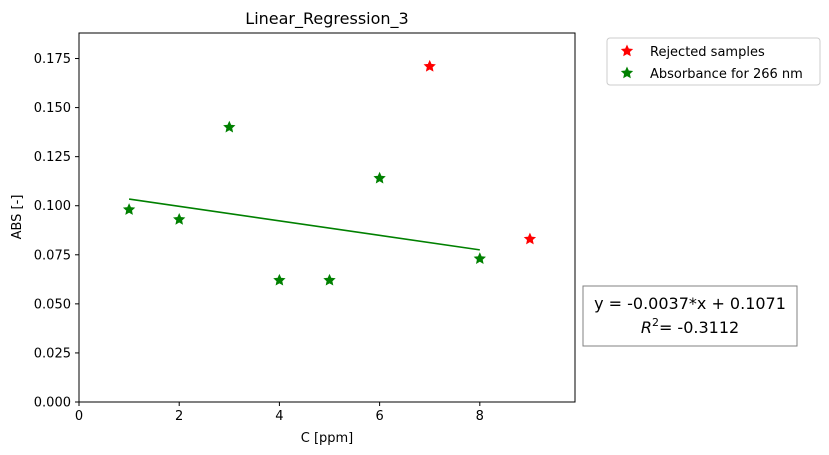 The width and height of the screenshot is (829, 455). I want to click on y-tick-label: 0.050, so click(52, 304).